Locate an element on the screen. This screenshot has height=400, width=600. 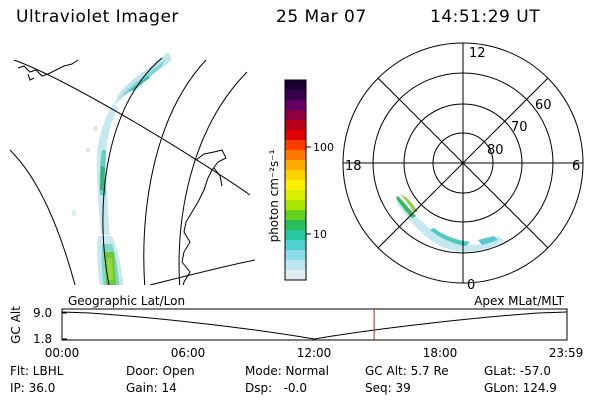
color-scale-bar: 100 10 photon cm⁻²s⁻¹ is located at coordinates (300, 180).